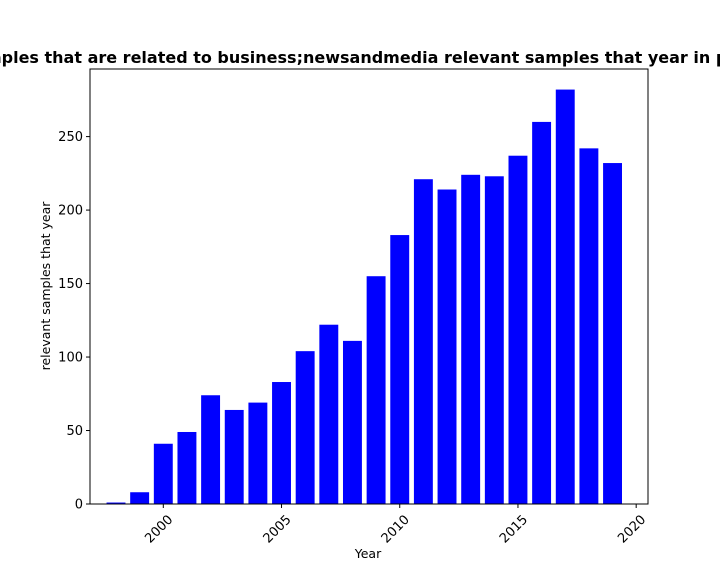 This screenshot has width=720, height=576. Describe the element at coordinates (278, 529) in the screenshot. I see `x-tick-label: 2005` at that location.